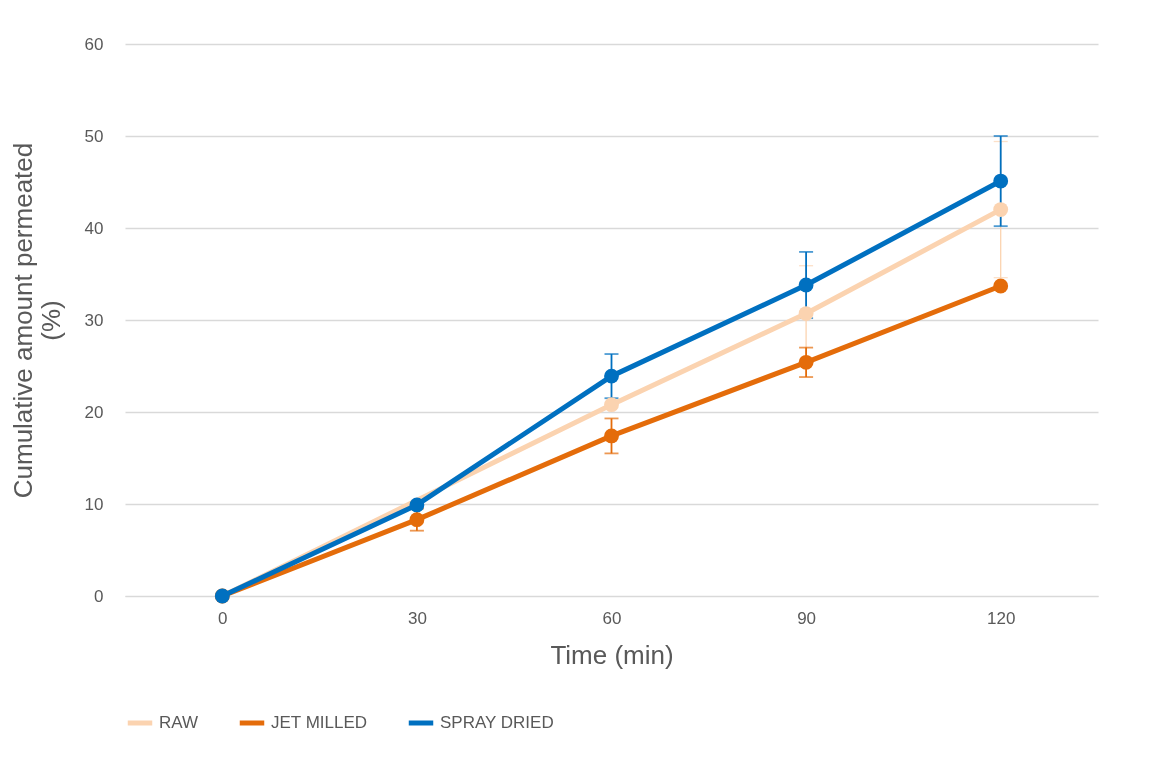  What do you see at coordinates (36, 320) in the screenshot?
I see `y-axis-title: Cumulative amount permeated (%)` at bounding box center [36, 320].